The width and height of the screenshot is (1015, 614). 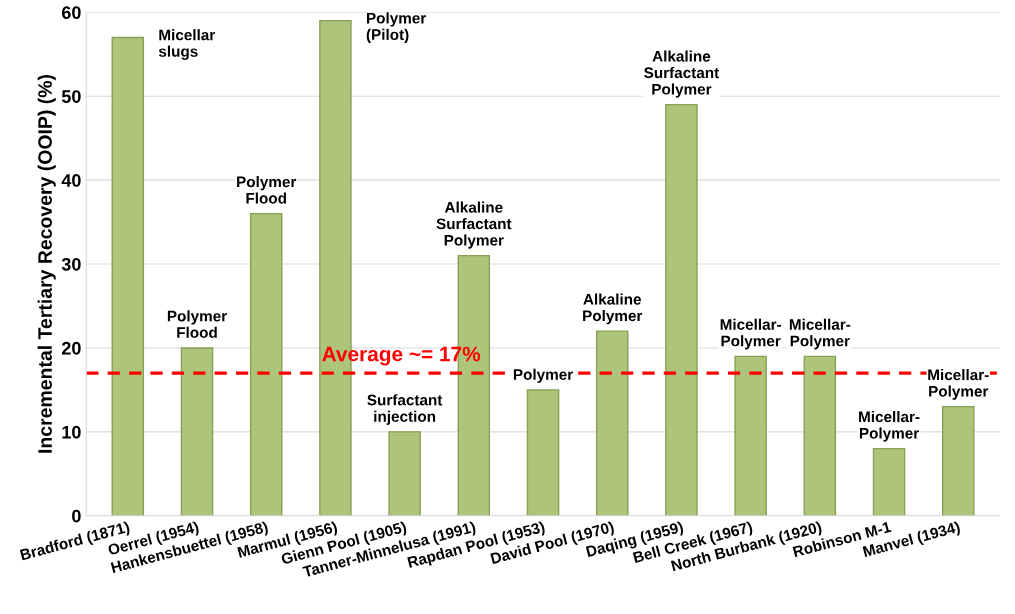 I want to click on y-tick-label: 30, so click(x=71, y=264).